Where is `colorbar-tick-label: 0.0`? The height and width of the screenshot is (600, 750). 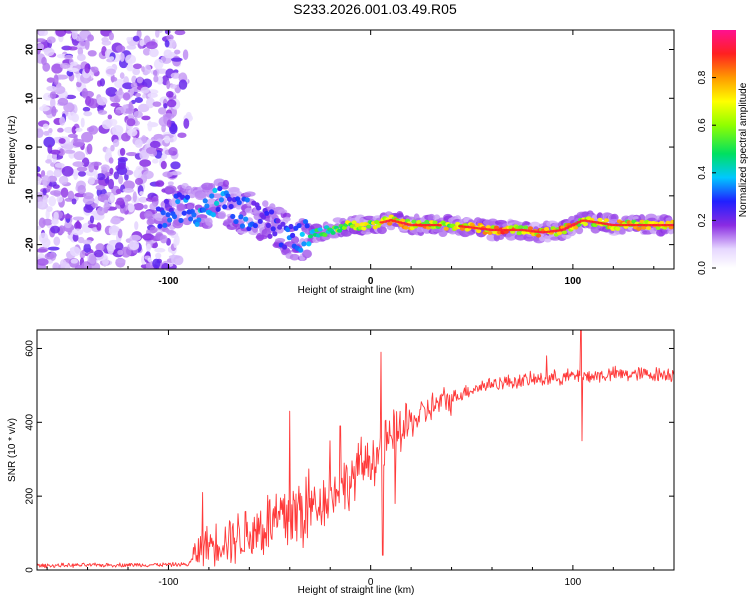
colorbar-tick-label: 0.0 is located at coordinates (702, 268).